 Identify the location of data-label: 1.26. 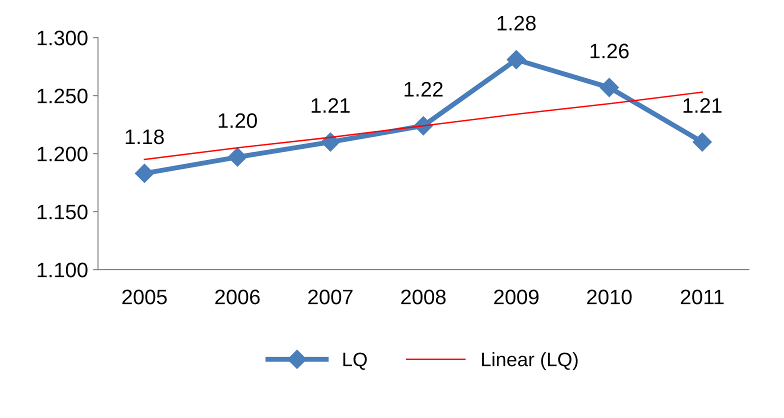
(609, 51).